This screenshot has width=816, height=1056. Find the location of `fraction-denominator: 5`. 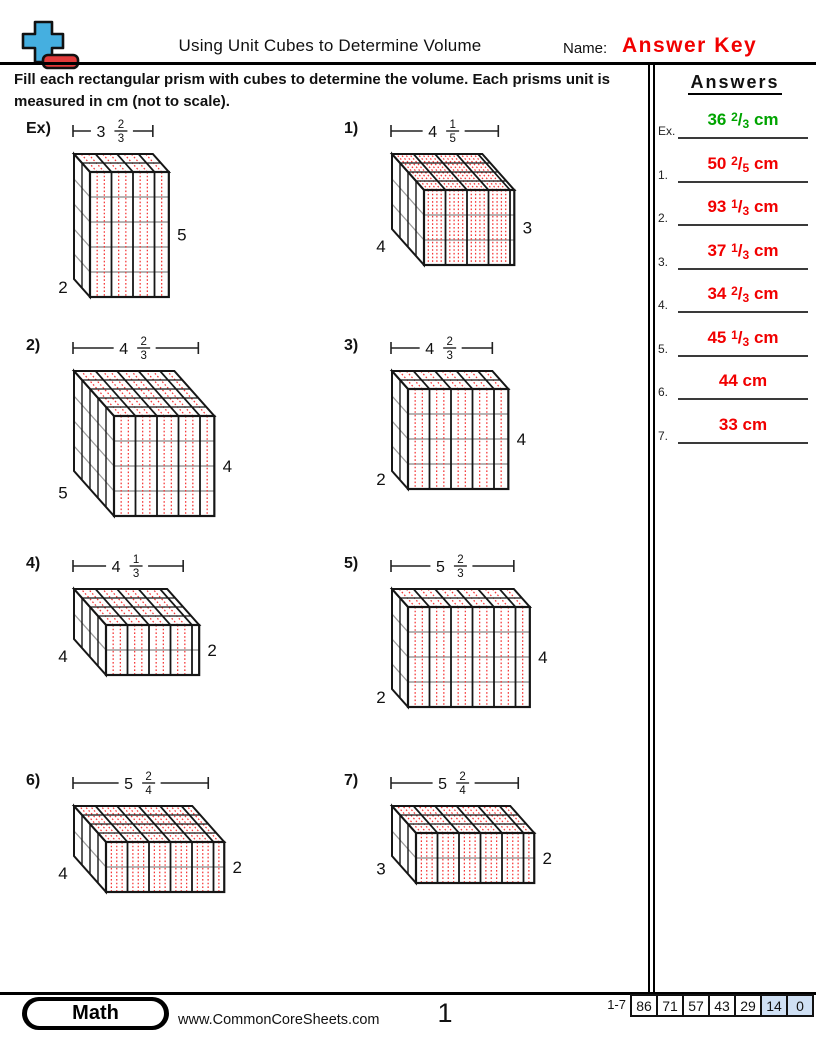

fraction-denominator: 5 is located at coordinates (746, 167).